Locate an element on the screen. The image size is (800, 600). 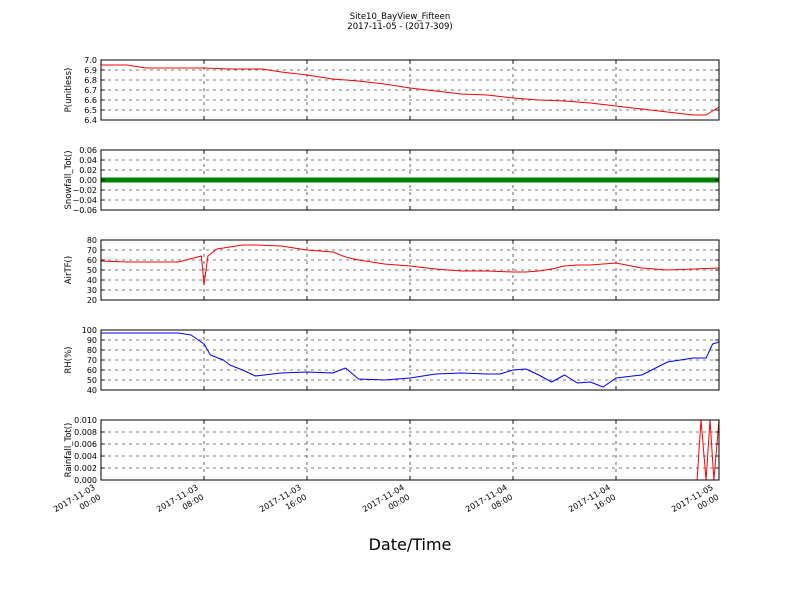
y-tick-label: 6.6 is located at coordinates (90, 100).